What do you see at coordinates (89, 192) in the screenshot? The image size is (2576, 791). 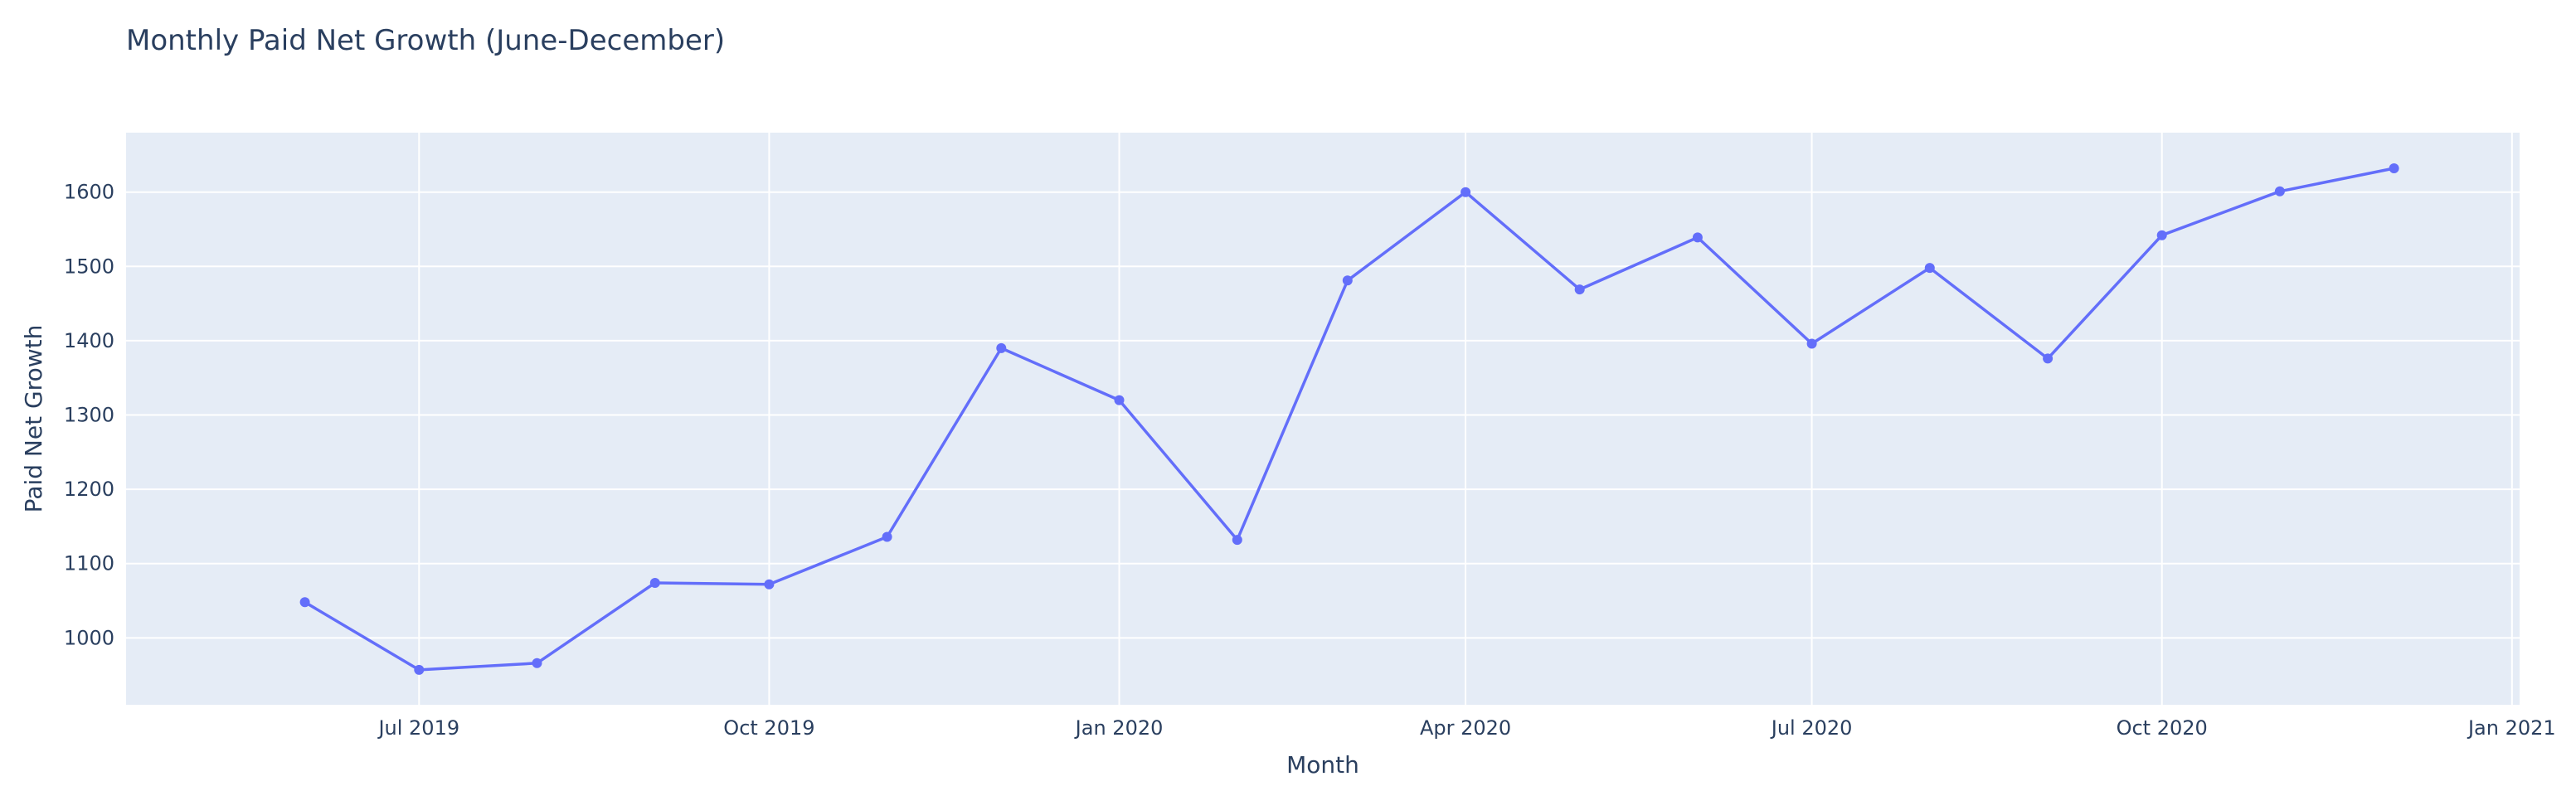 I see `y-tick-label: 1600` at bounding box center [89, 192].